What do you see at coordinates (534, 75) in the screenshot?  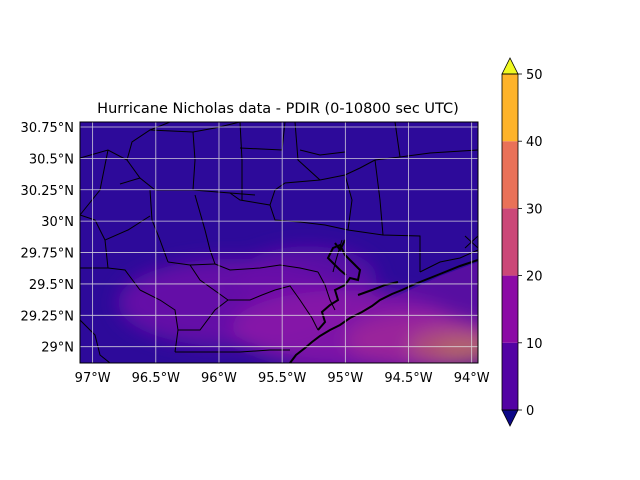 I see `colorbar-tick-label: 50` at bounding box center [534, 75].